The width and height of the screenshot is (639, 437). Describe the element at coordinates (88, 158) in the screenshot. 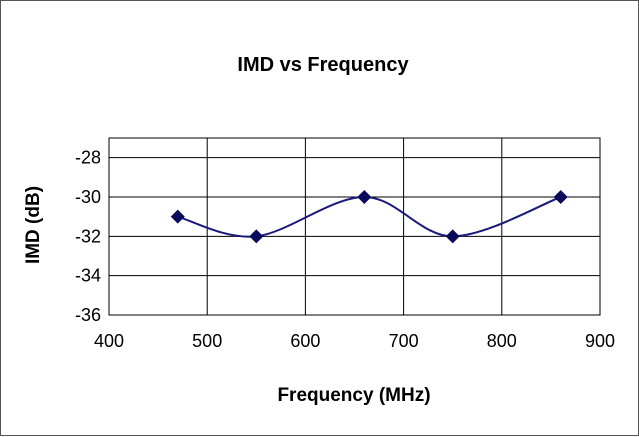

I see `y-tick-label: -28` at that location.